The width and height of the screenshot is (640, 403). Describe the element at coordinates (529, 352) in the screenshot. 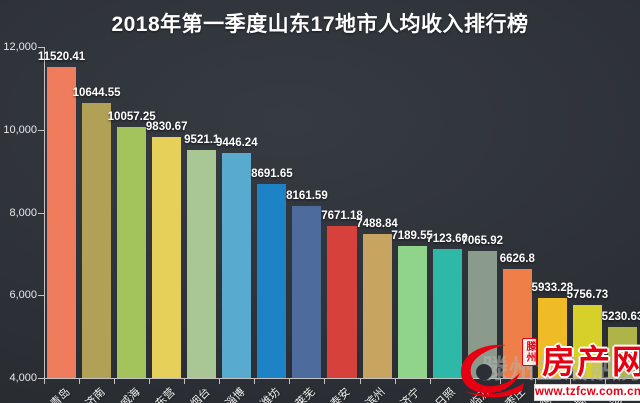

I see `watermark-badge: 滕州` at that location.